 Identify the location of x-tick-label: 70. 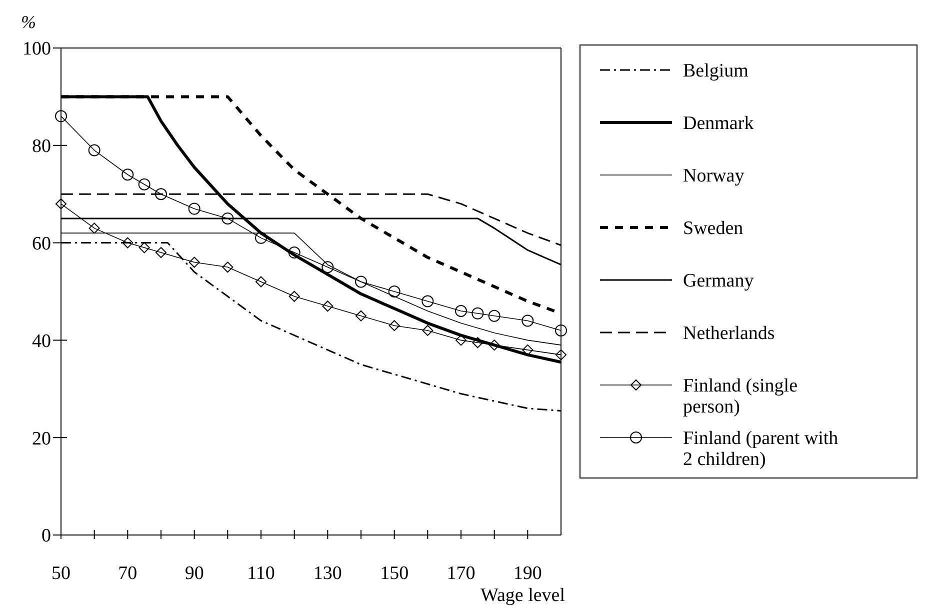
(128, 573).